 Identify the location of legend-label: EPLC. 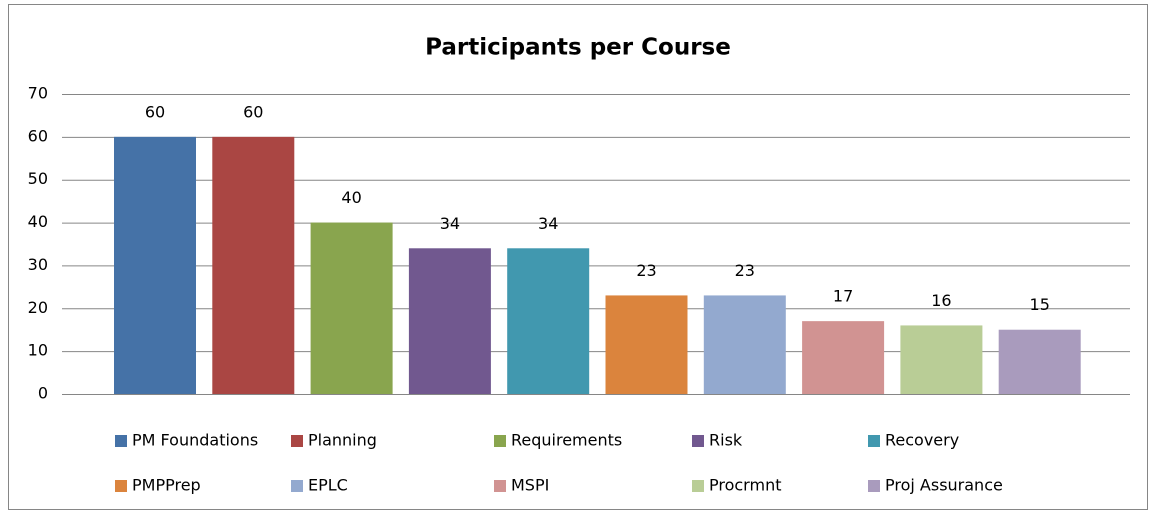
(328, 485).